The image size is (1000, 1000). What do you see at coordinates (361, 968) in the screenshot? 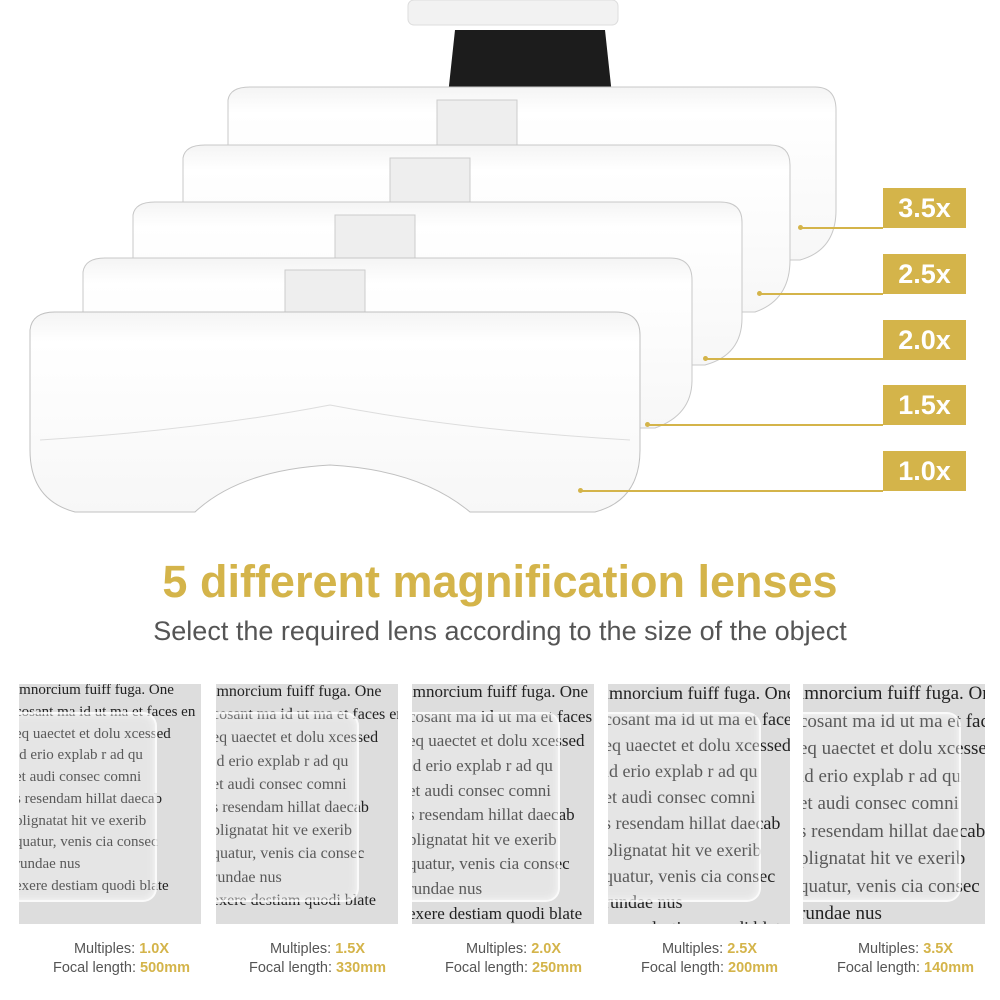
I see `focal-value: 330mm` at bounding box center [361, 968].